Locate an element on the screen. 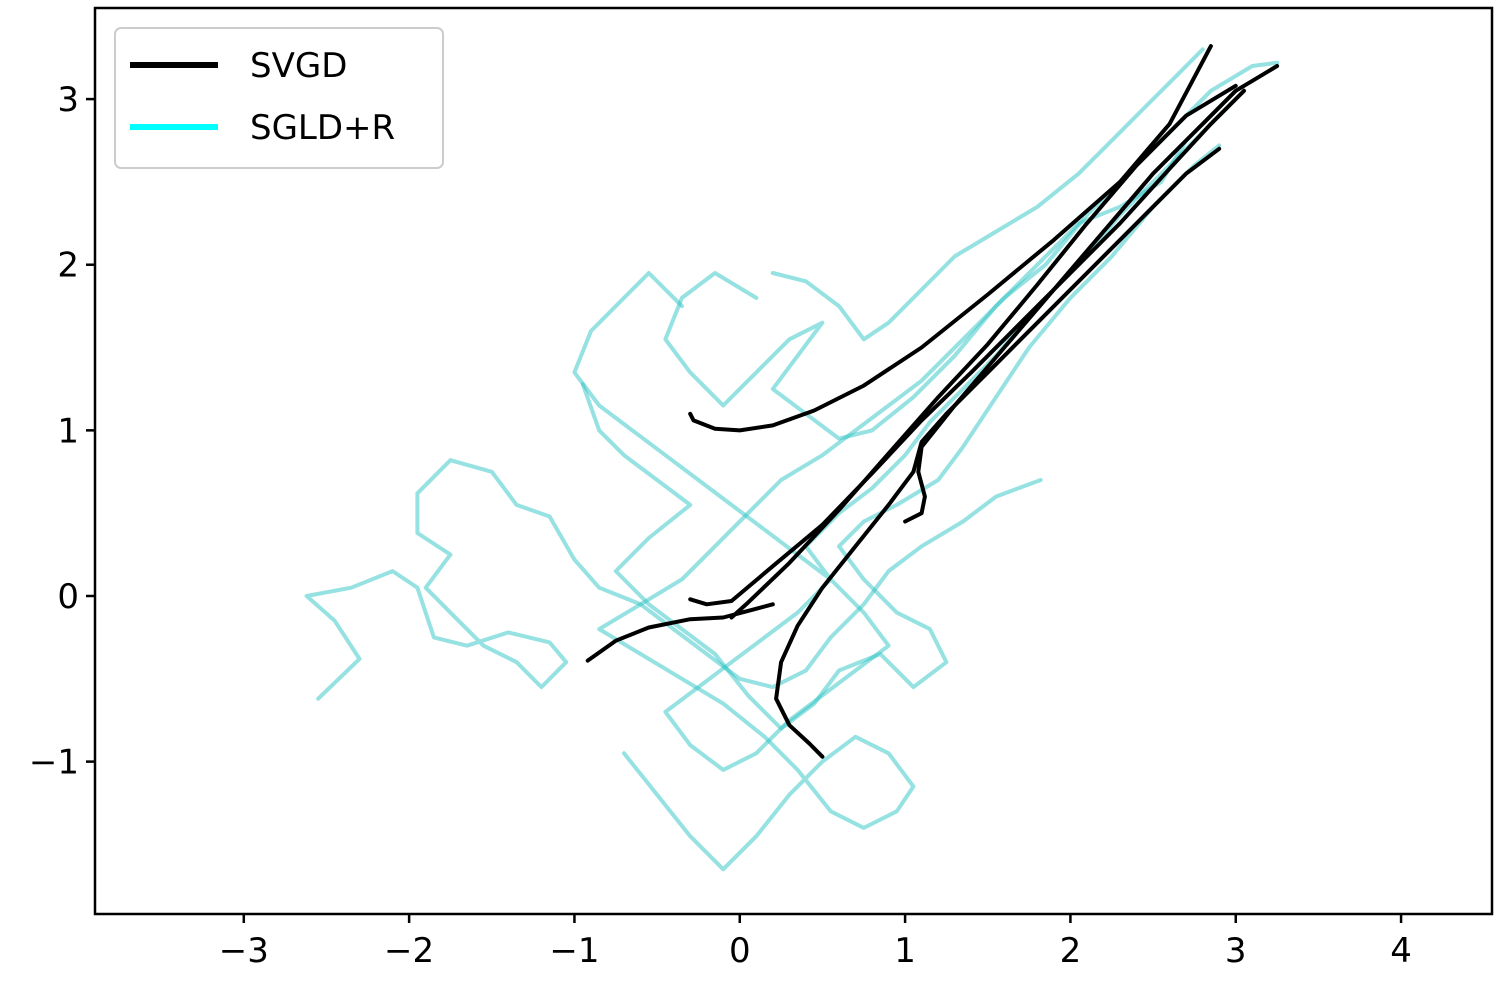  y-axis: −1 0 1 2 3 is located at coordinates (62, 431).